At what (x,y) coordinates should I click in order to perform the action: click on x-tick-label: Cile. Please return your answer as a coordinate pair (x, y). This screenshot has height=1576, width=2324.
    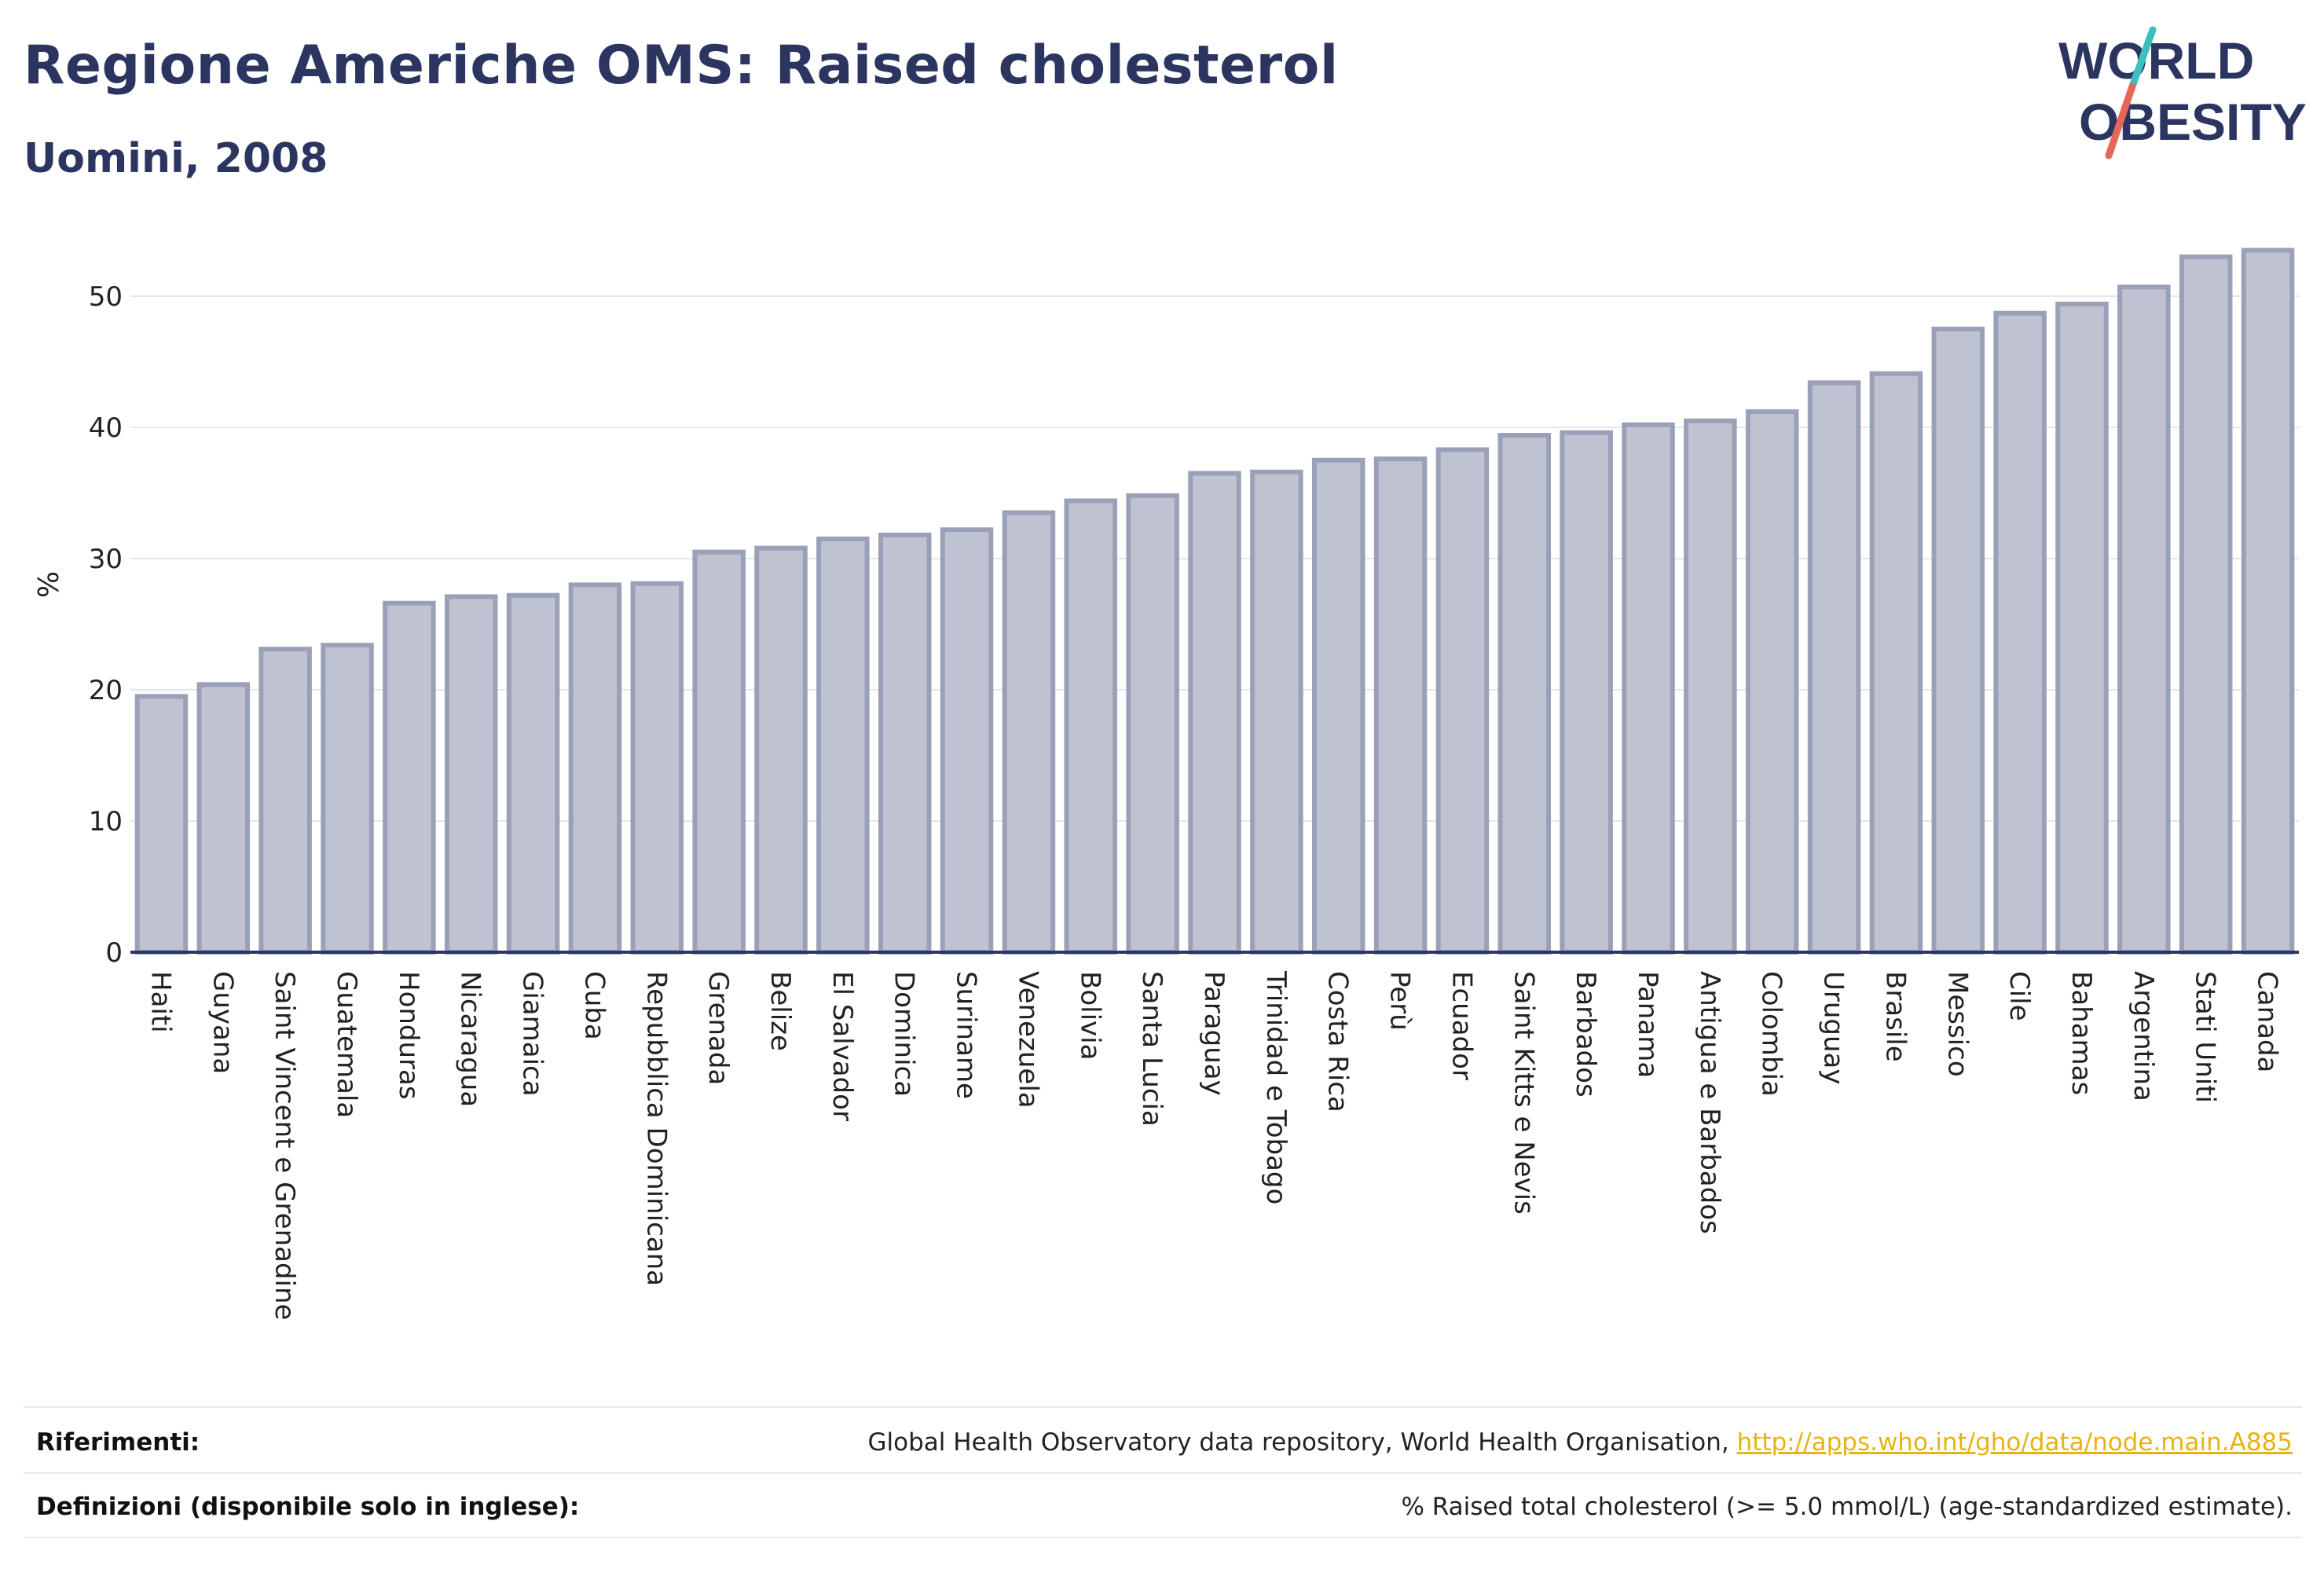
    Looking at the image, I should click on (2019, 996).